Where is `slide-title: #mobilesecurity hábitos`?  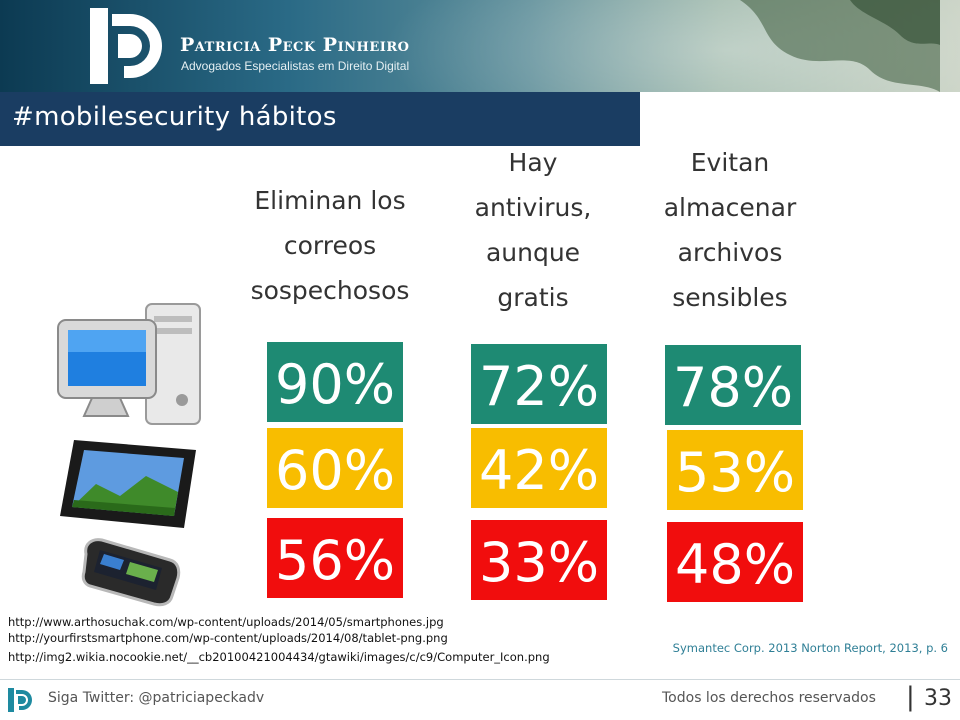
slide-title: #mobilesecurity hábitos is located at coordinates (174, 117).